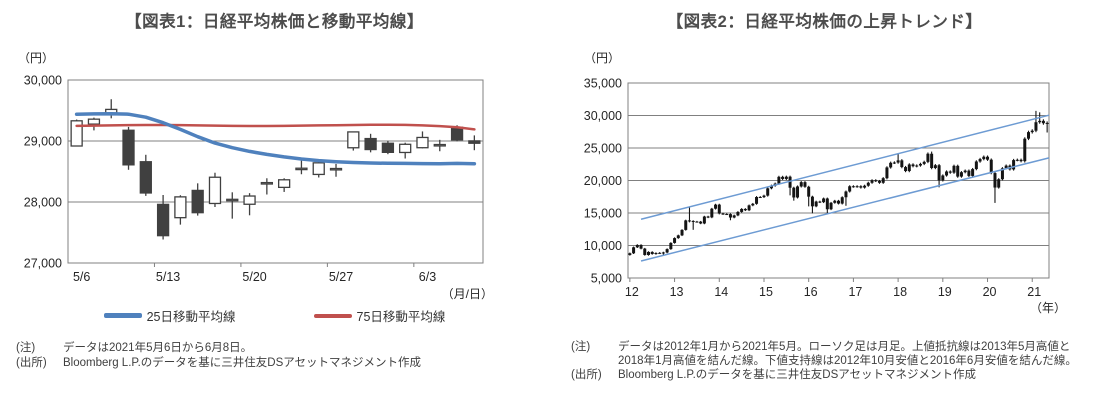  I want to click on fig2-x-axis-labels: 12 13 14 15 16 17 18 19 20 21, so click(833, 292).